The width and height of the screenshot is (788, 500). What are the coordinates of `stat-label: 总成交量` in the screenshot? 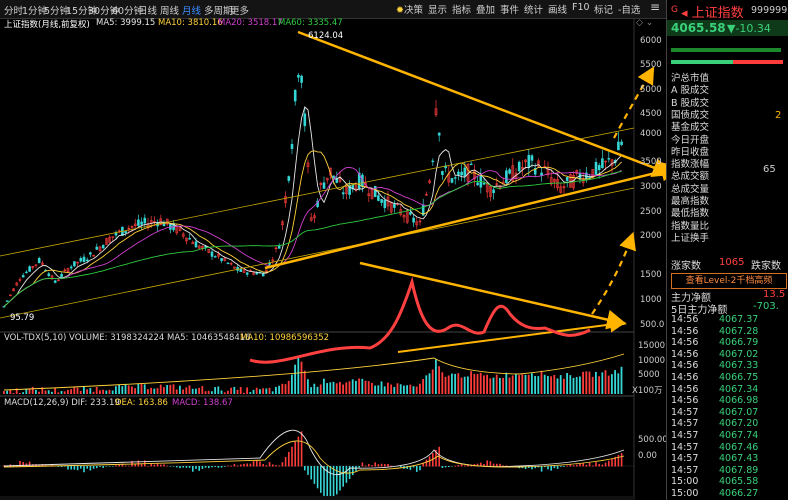 It's located at (690, 189).